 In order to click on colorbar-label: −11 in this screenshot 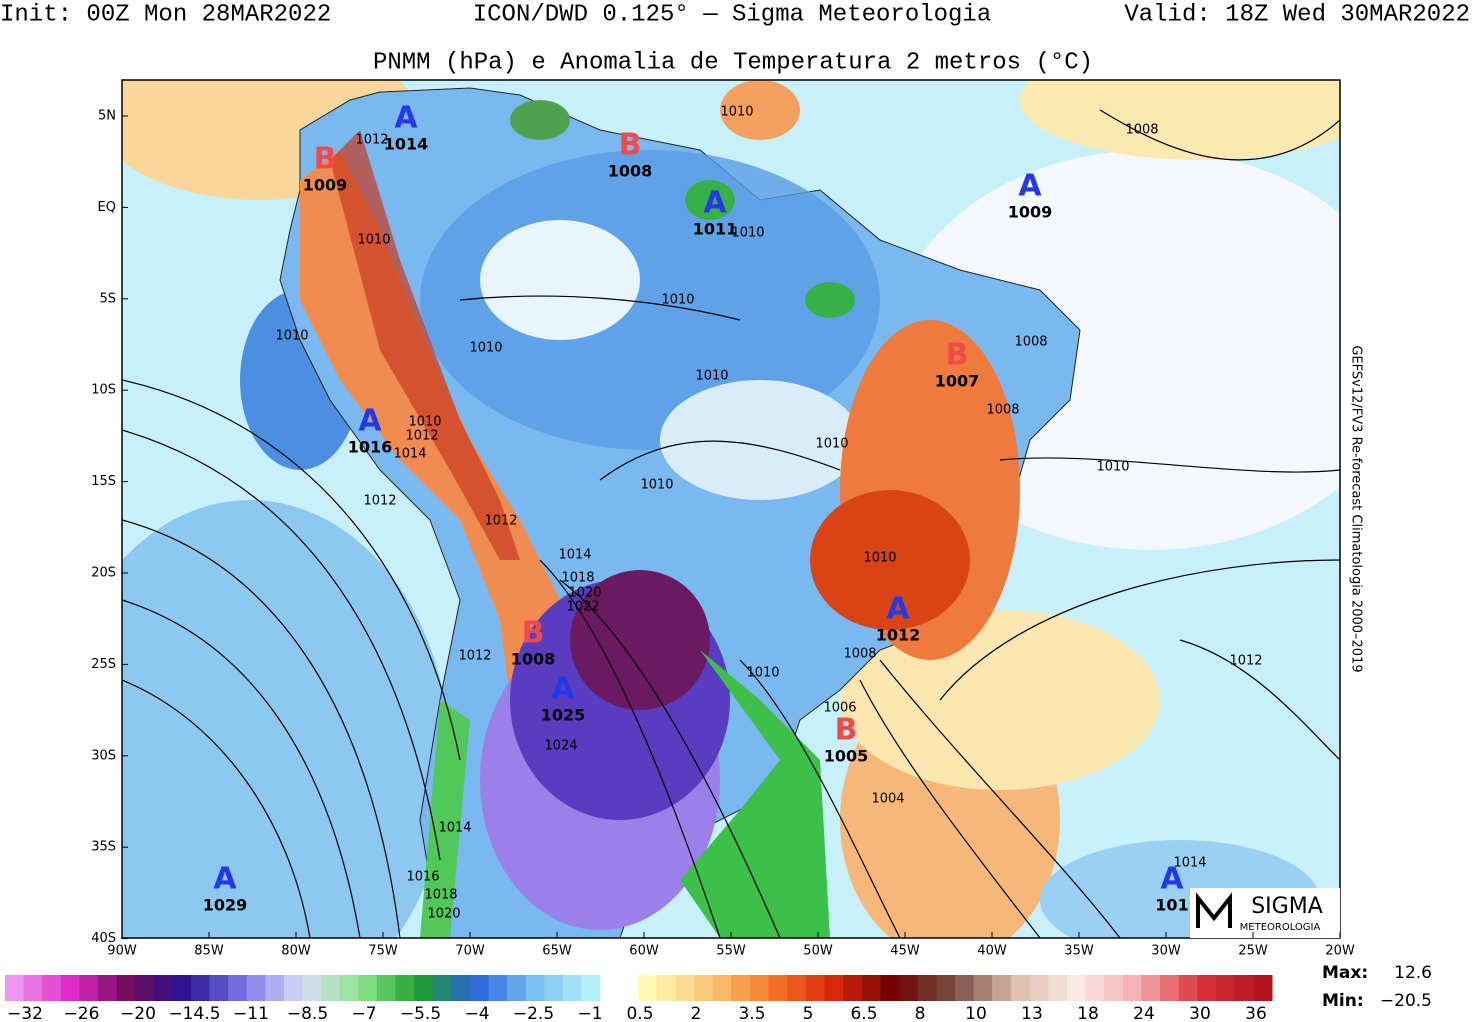, I will do `click(251, 1013)`.